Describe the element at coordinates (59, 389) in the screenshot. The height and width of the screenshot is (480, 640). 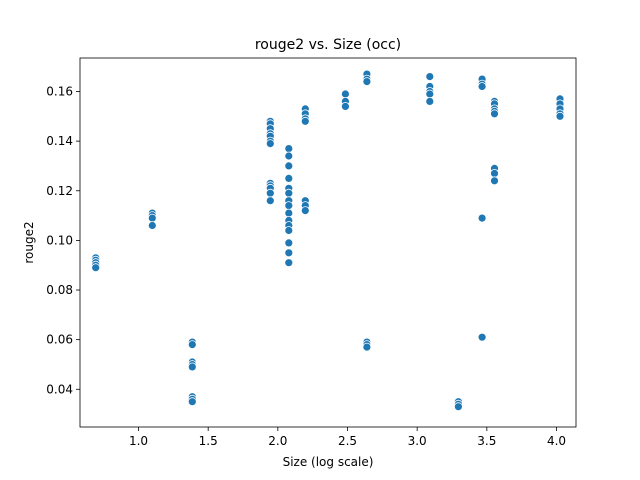
I see `y-tick-label: 0.04` at that location.